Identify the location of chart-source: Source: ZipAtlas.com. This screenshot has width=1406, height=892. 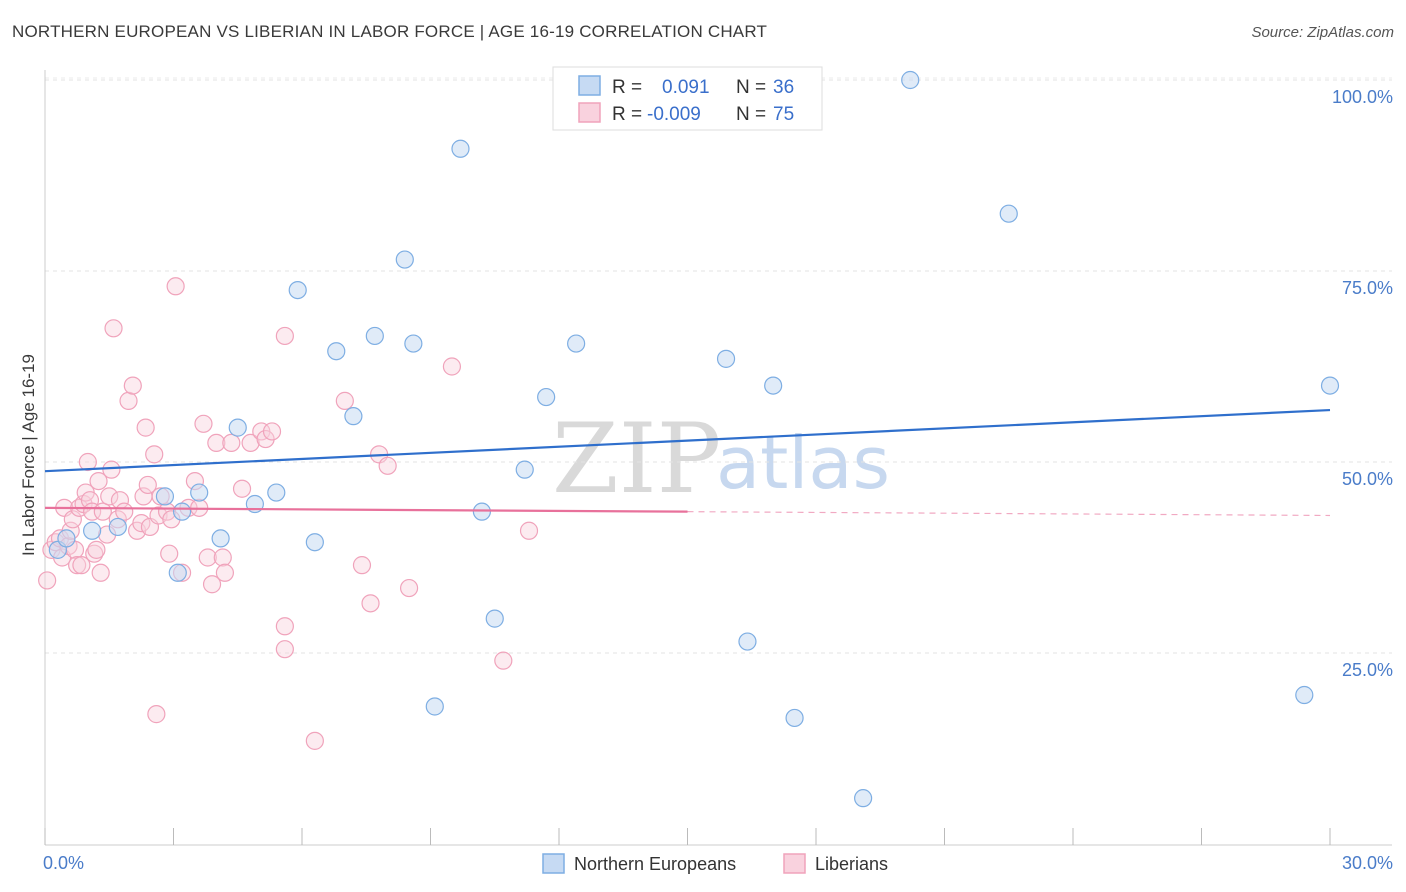
(1322, 32).